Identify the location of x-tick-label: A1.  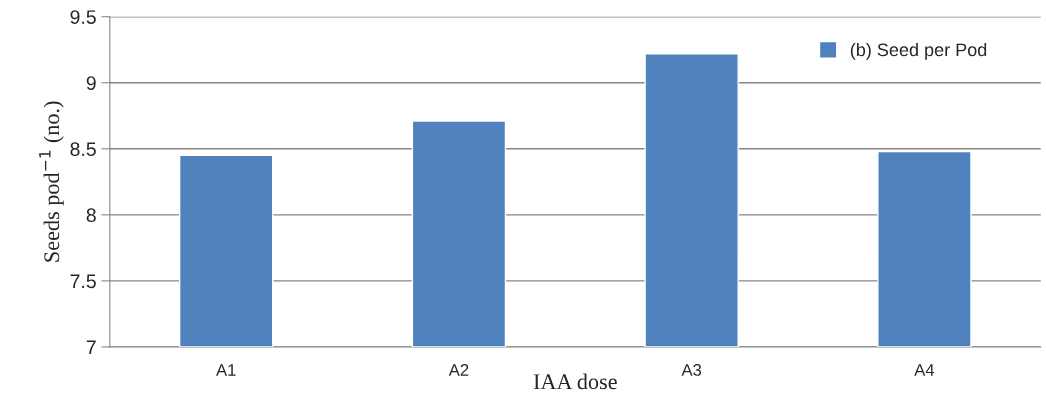
(226, 370).